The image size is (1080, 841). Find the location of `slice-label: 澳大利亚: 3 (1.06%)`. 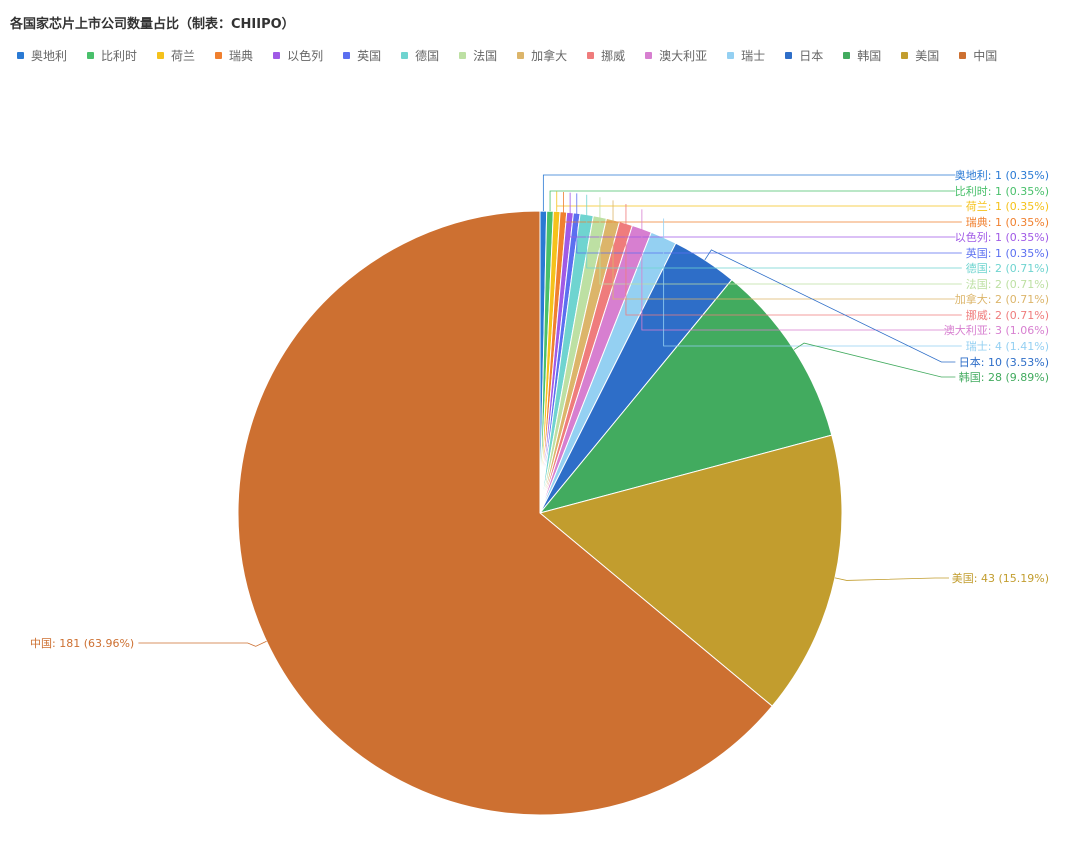

slice-label: 澳大利亚: 3 (1.06%) is located at coordinates (996, 330).